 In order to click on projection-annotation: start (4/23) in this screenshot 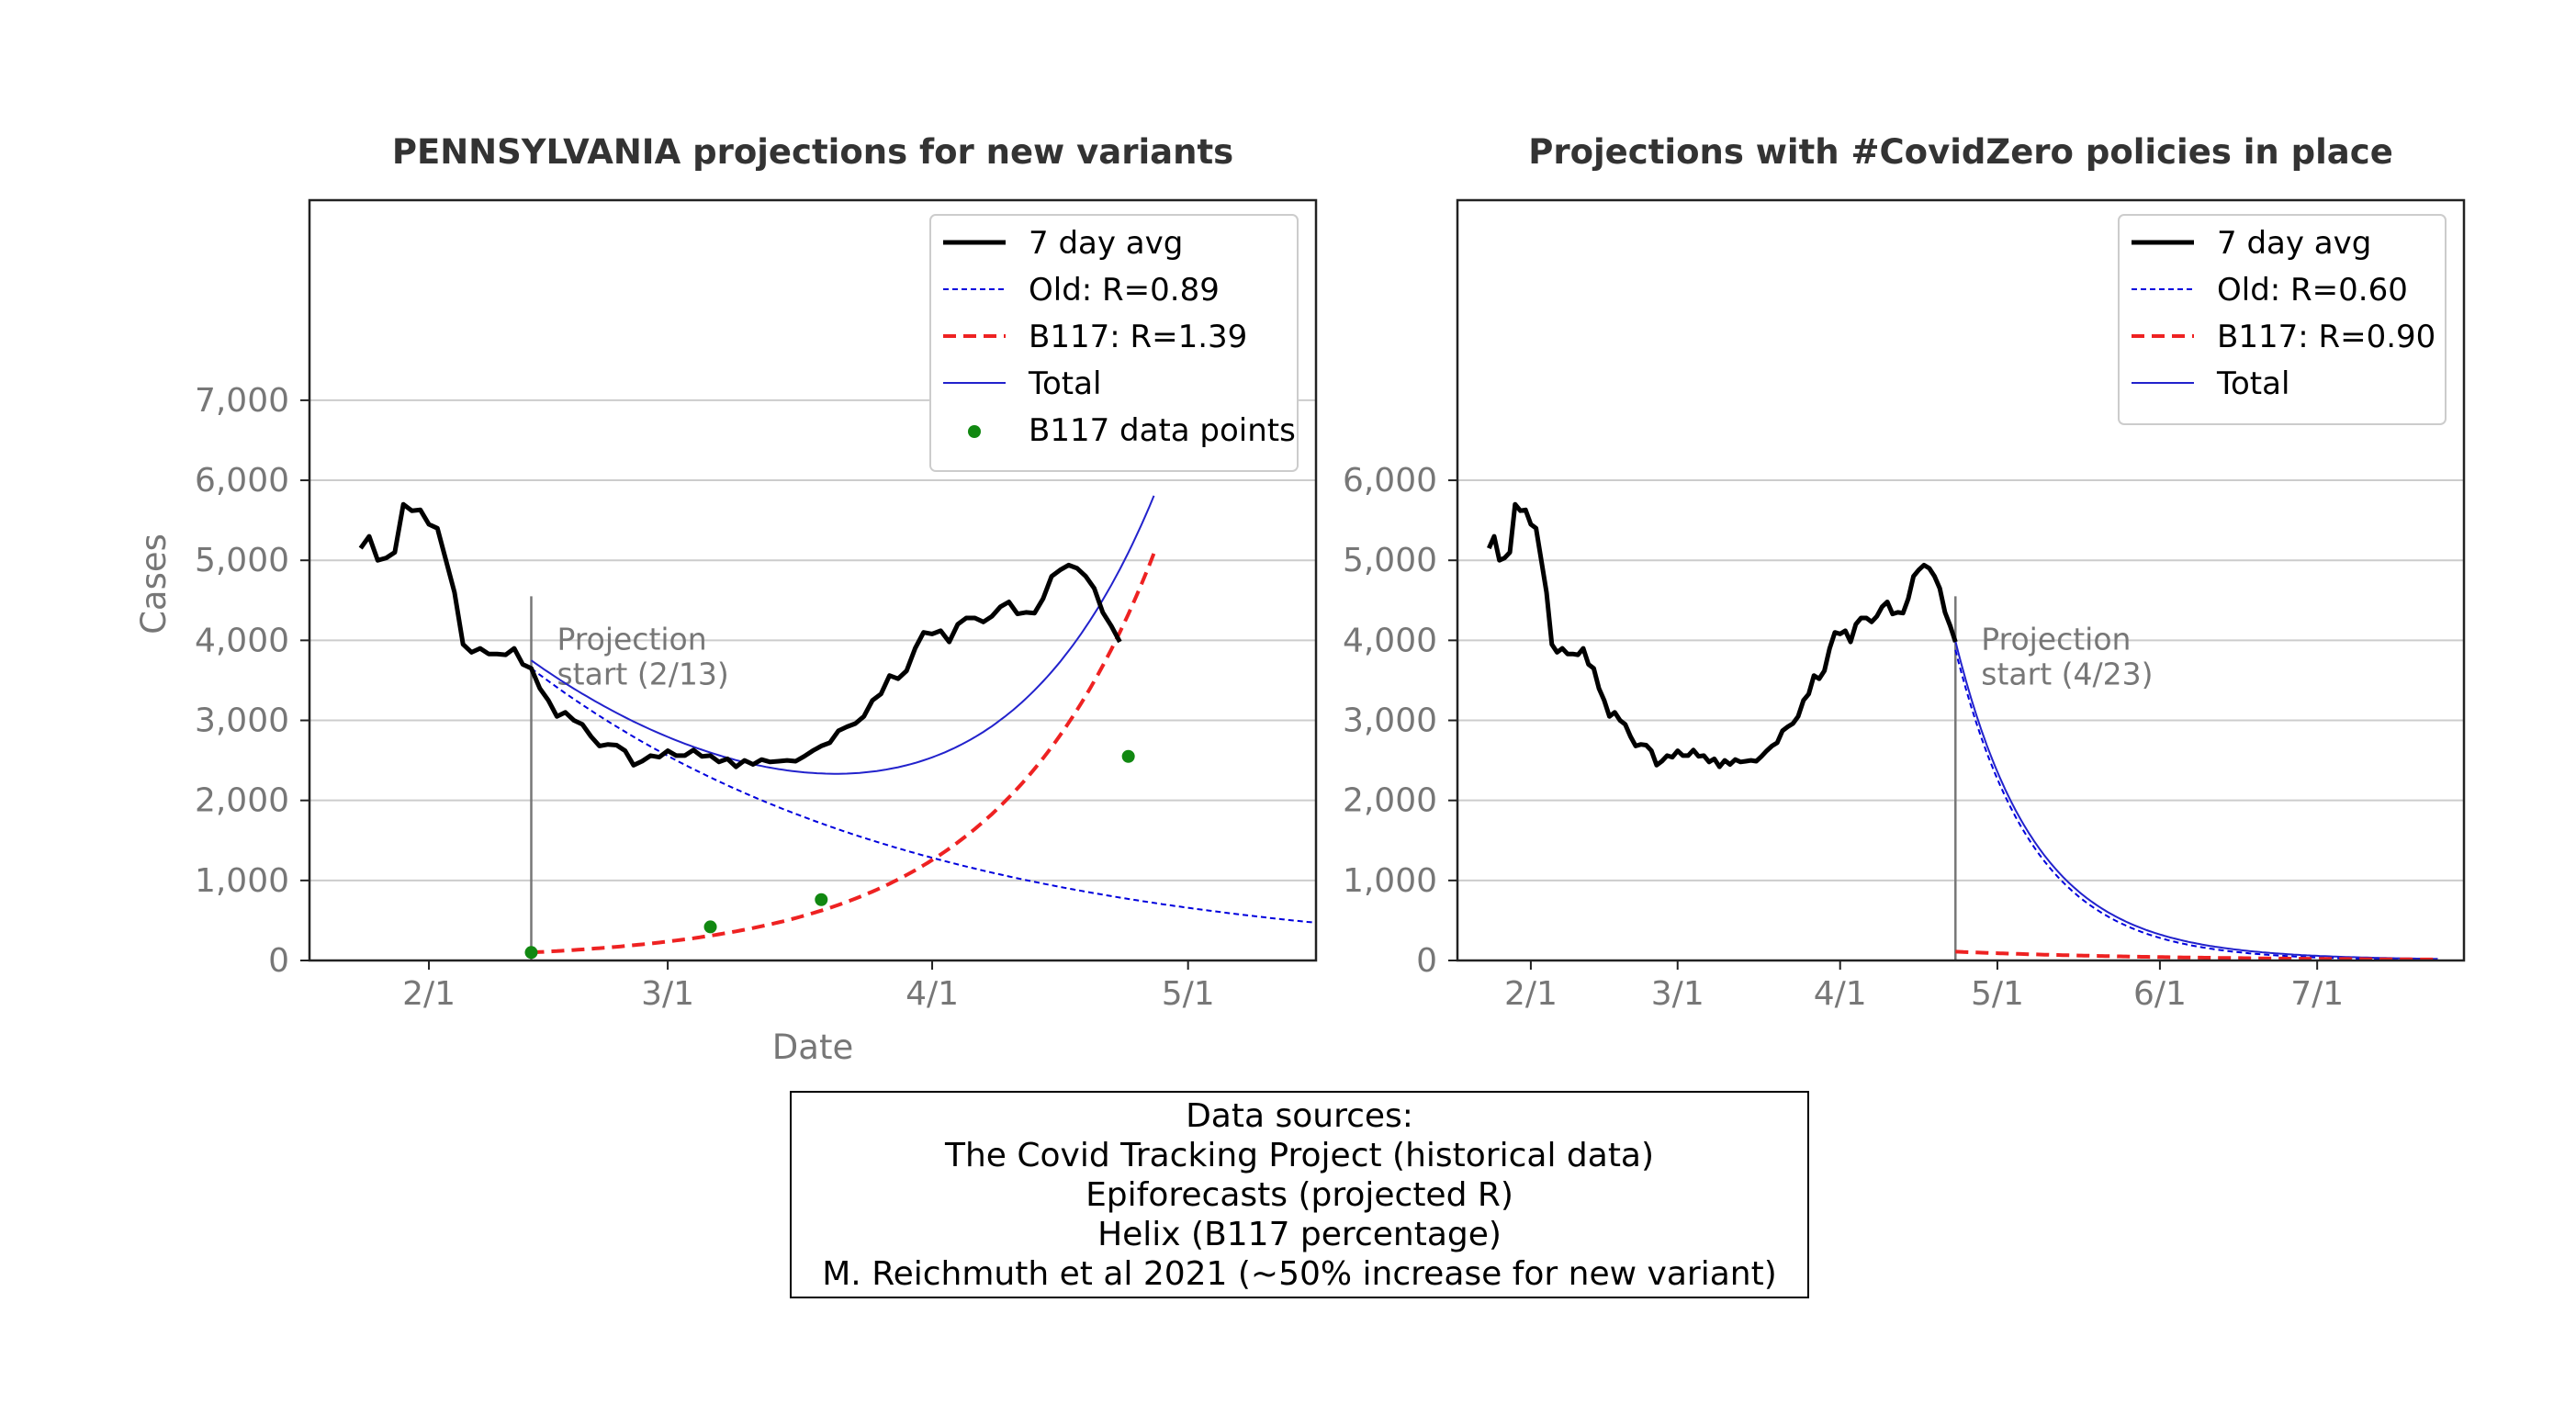, I will do `click(2067, 673)`.